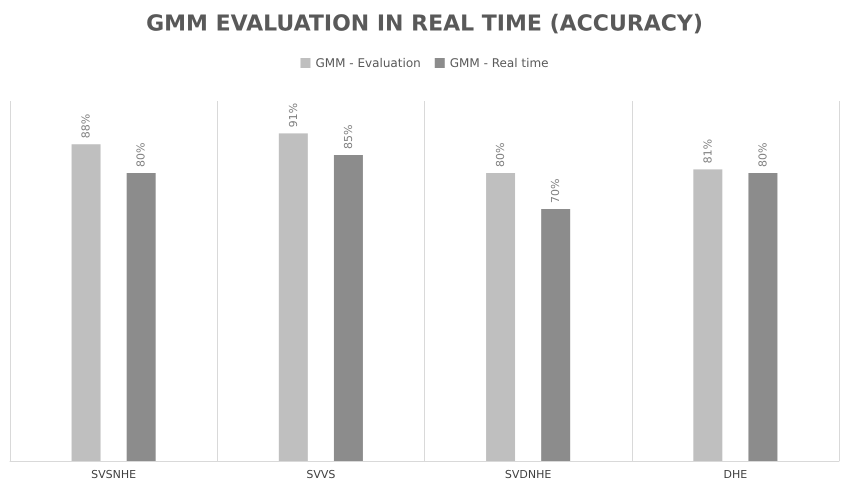  What do you see at coordinates (293, 115) in the screenshot?
I see `data-label: 91%` at bounding box center [293, 115].